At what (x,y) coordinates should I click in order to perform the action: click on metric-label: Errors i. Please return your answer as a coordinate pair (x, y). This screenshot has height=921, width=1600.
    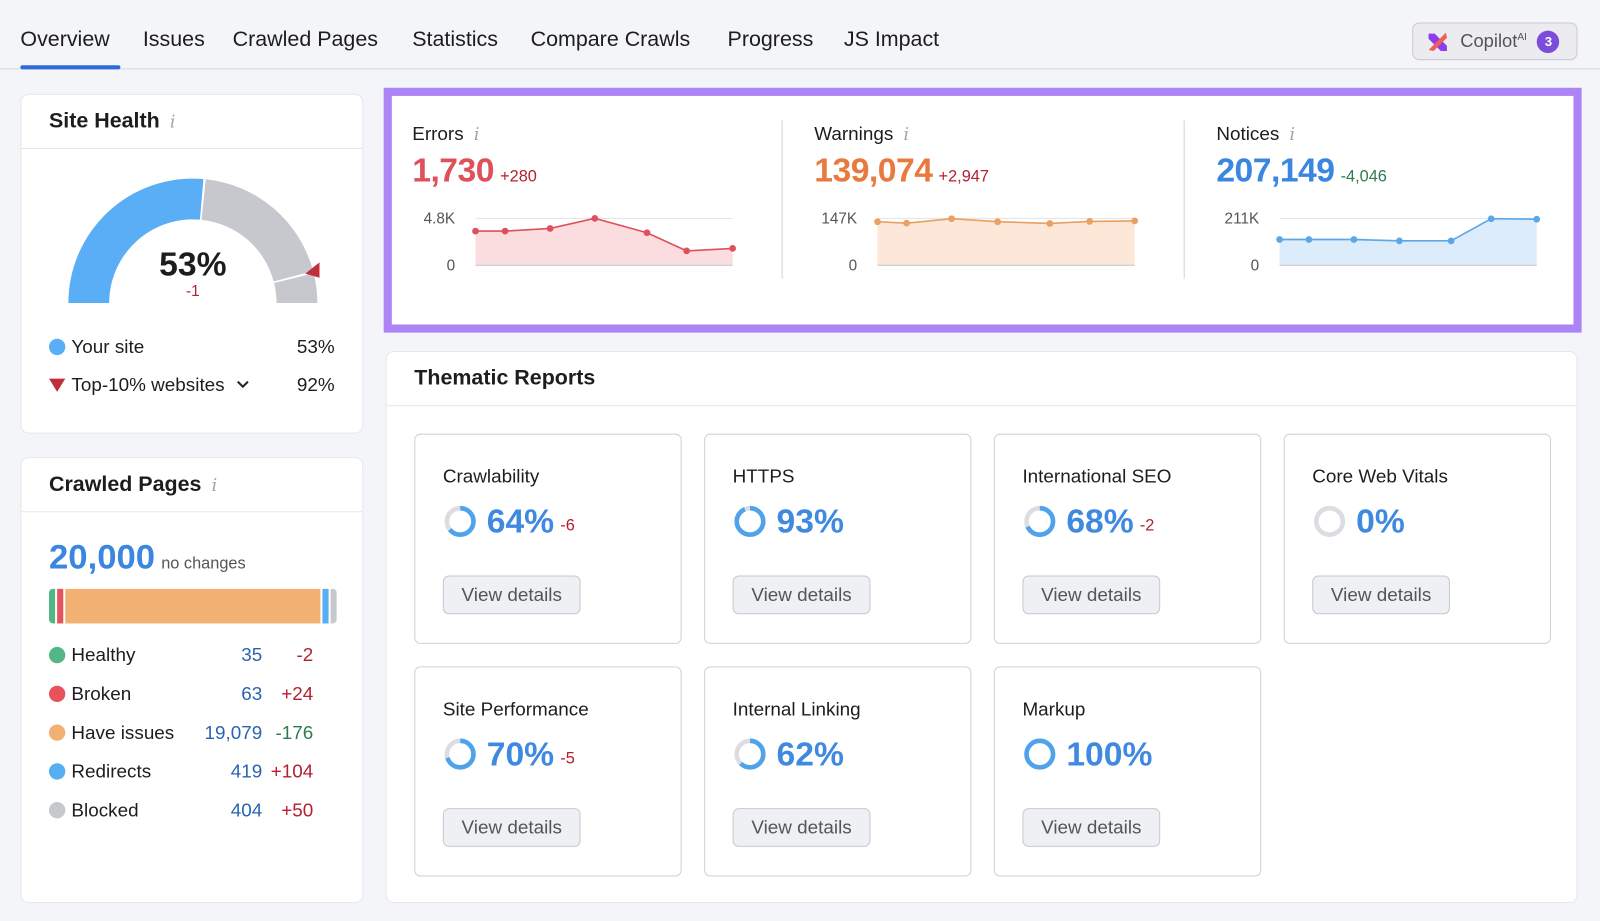
    Looking at the image, I should click on (446, 133).